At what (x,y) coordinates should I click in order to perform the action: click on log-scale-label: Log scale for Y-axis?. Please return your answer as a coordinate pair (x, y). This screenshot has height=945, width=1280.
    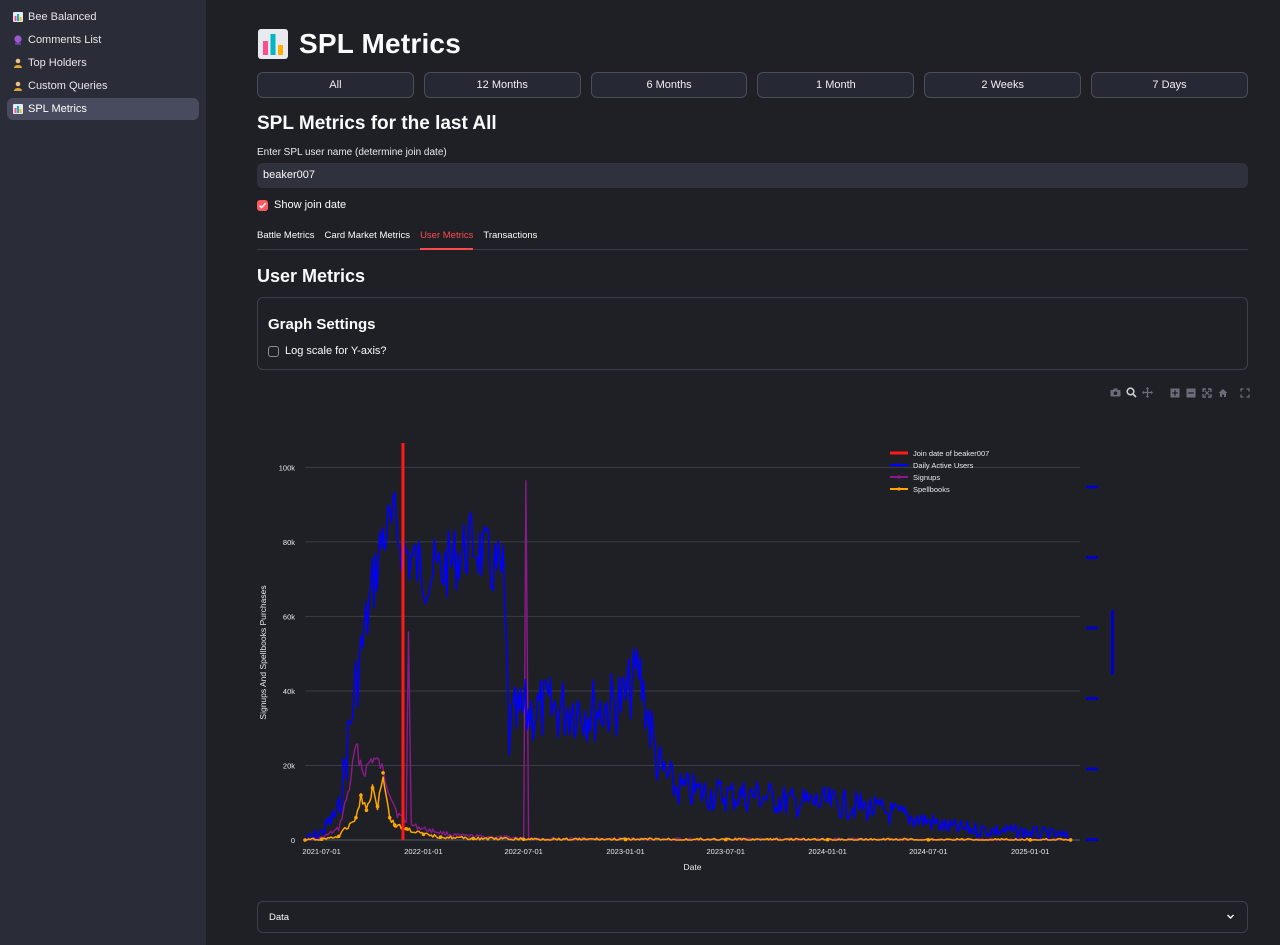
    Looking at the image, I should click on (336, 351).